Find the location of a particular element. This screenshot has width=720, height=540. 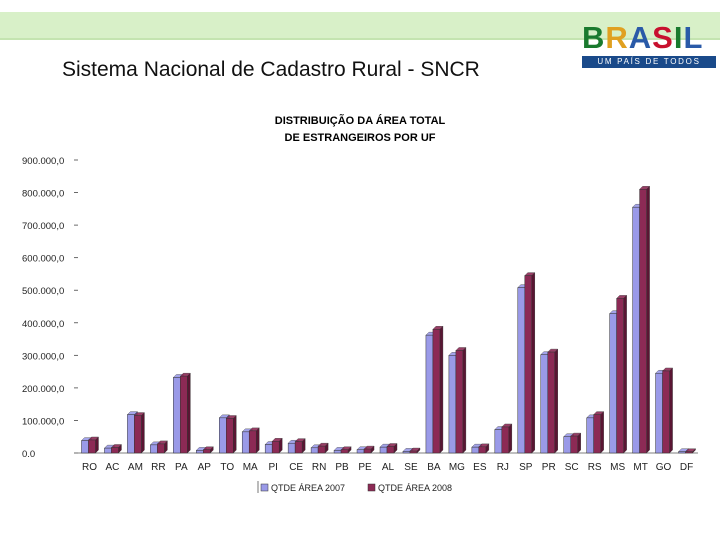

header-band is located at coordinates (360, 25).